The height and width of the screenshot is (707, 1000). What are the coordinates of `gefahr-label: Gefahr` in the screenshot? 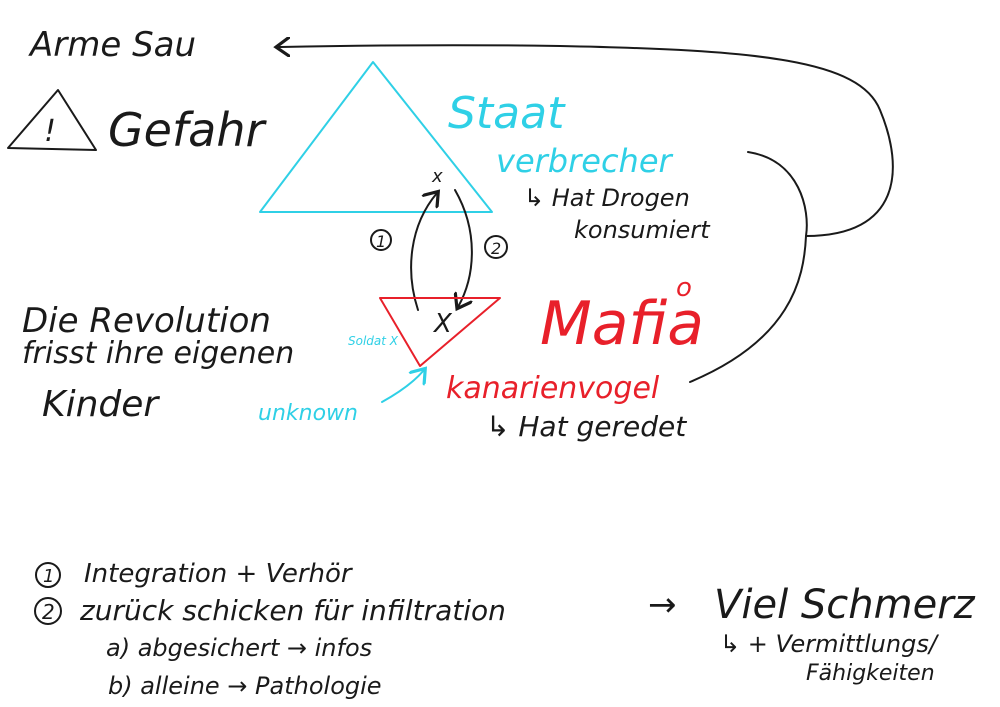 It's located at (187, 130).